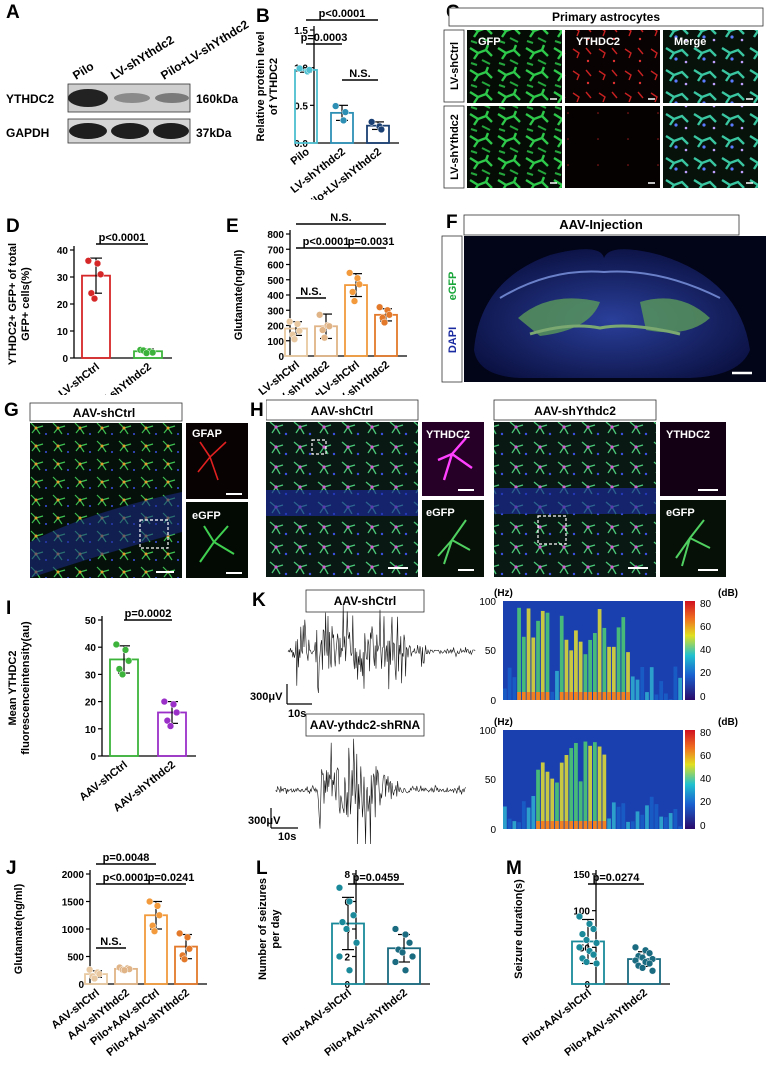 The image size is (771, 1085). Describe the element at coordinates (206, 516) in the screenshot. I see `panel-g-inset-egfp: eGFP` at that location.